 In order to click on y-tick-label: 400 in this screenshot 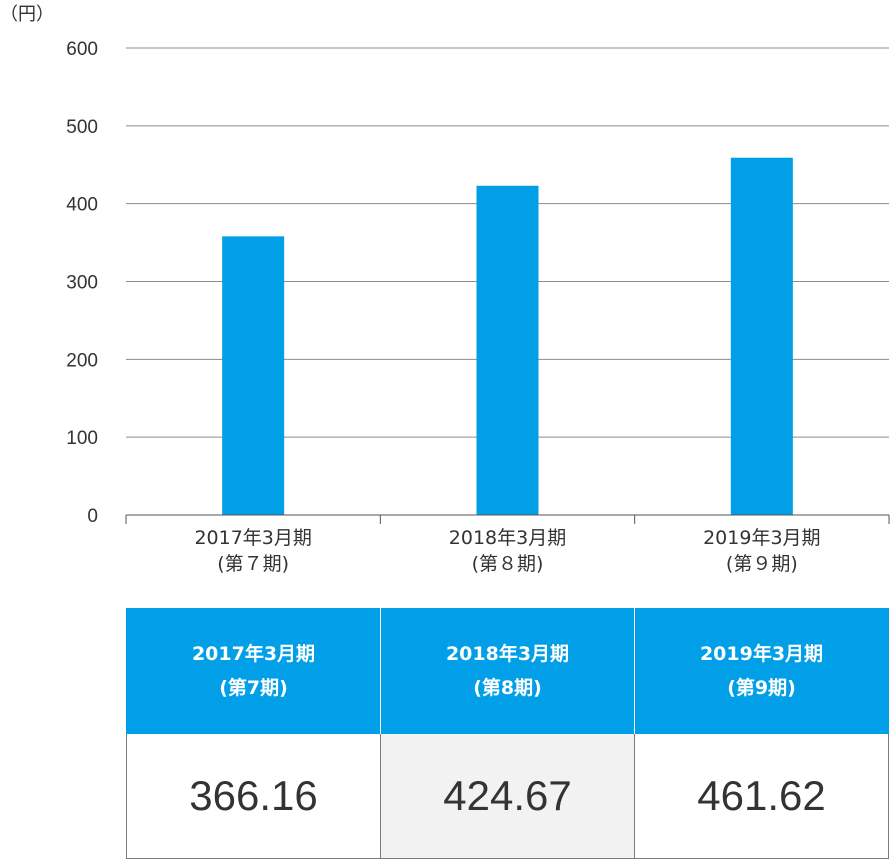, I will do `click(82, 205)`.